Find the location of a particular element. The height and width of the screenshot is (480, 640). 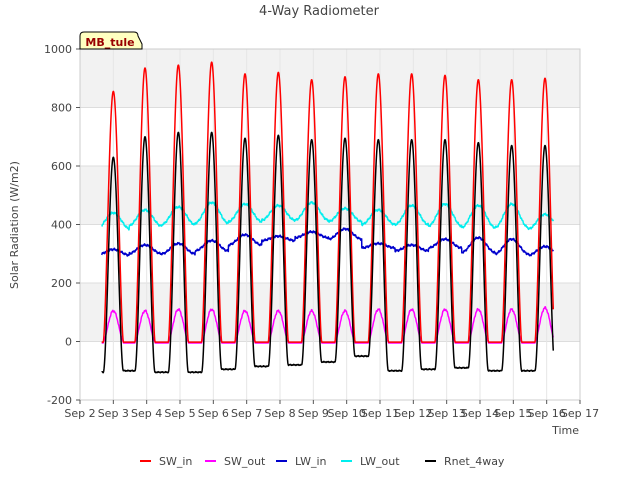

x-tick-label: Sep 15 is located at coordinates (513, 413).